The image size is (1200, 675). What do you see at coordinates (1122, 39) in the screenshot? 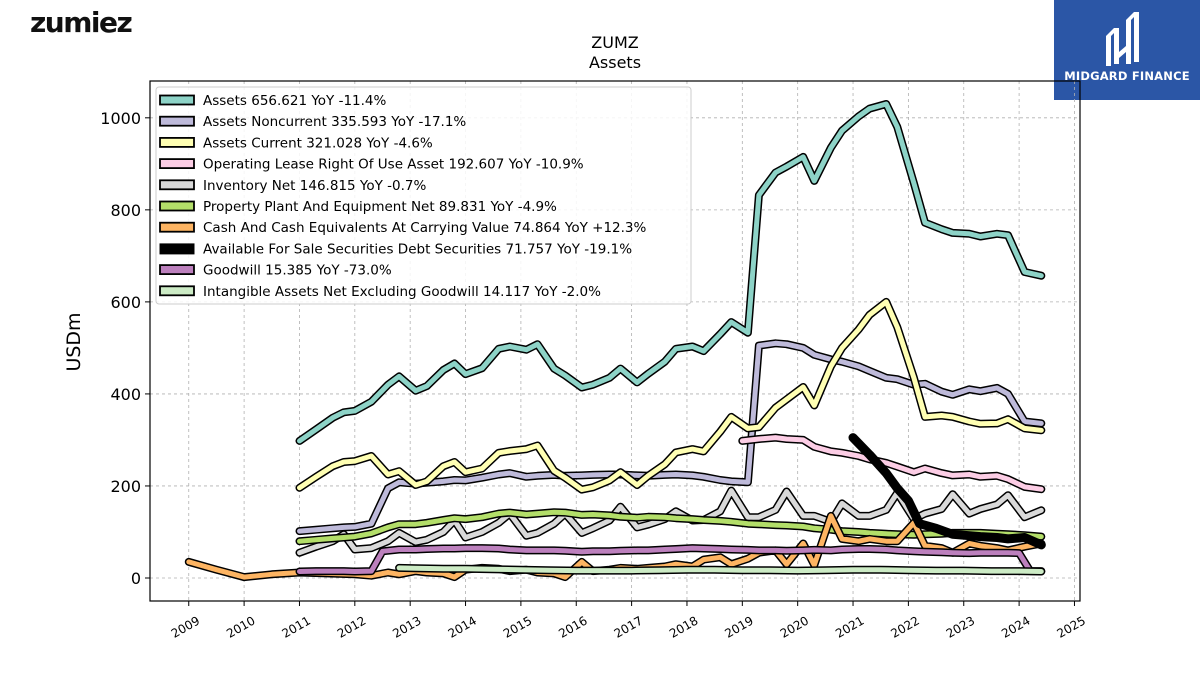
I see `midgard-logo-icon` at bounding box center [1122, 39].